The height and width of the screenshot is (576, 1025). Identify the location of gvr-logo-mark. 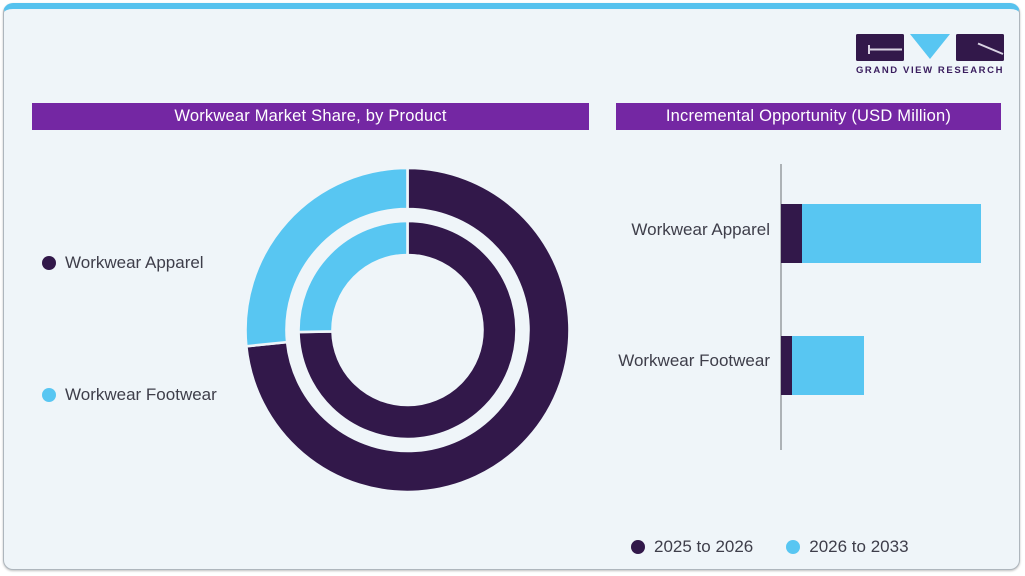
(930, 47).